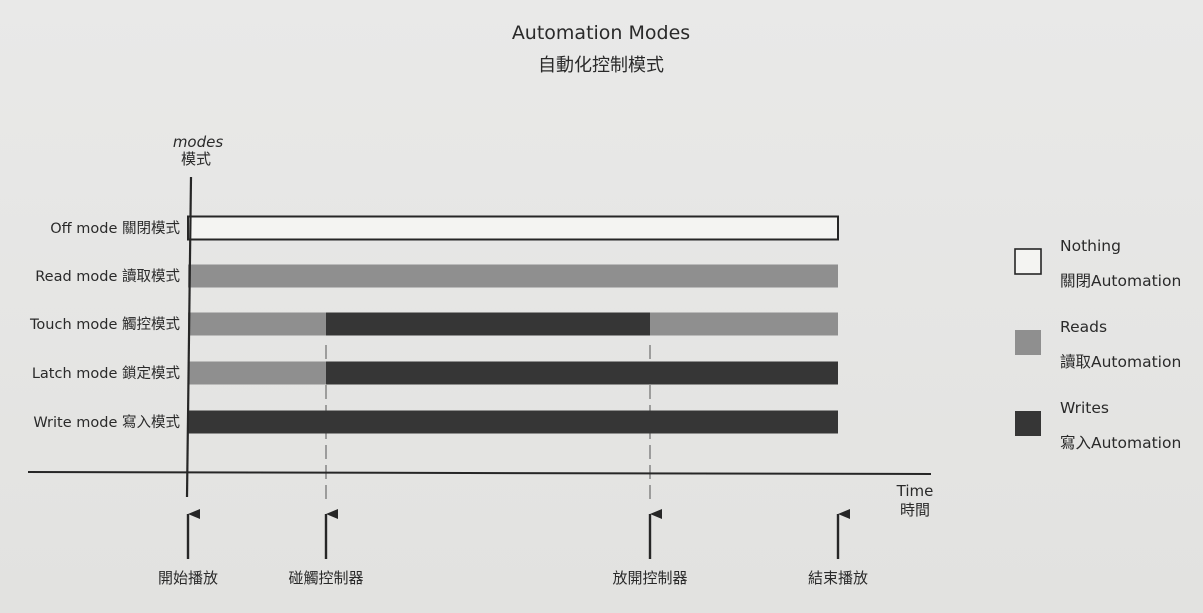 This screenshot has width=1203, height=613. What do you see at coordinates (513, 548) in the screenshot?
I see `event-markers: 開始播放 碰觸控制器 放開控制器 結束播放` at bounding box center [513, 548].